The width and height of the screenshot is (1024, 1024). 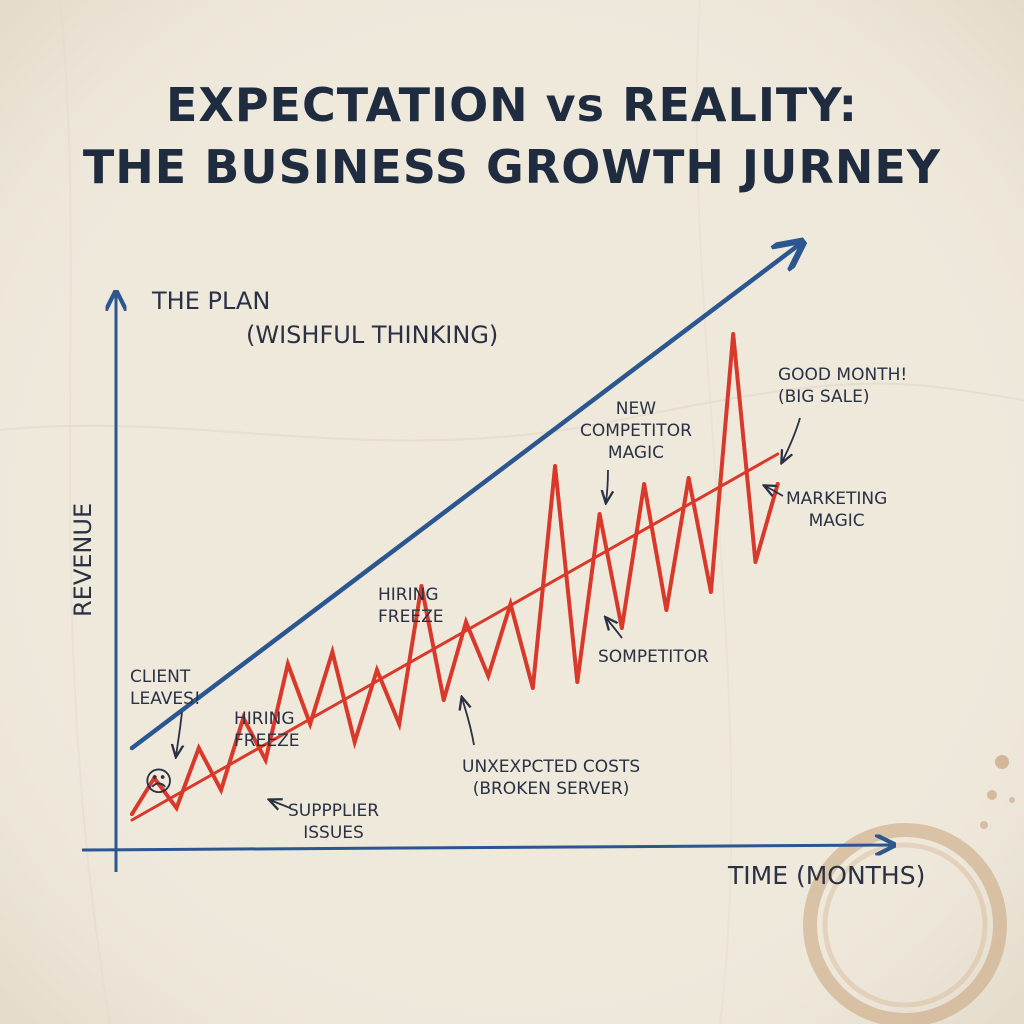 I want to click on competitor-arrow-icon, so click(x=607, y=485).